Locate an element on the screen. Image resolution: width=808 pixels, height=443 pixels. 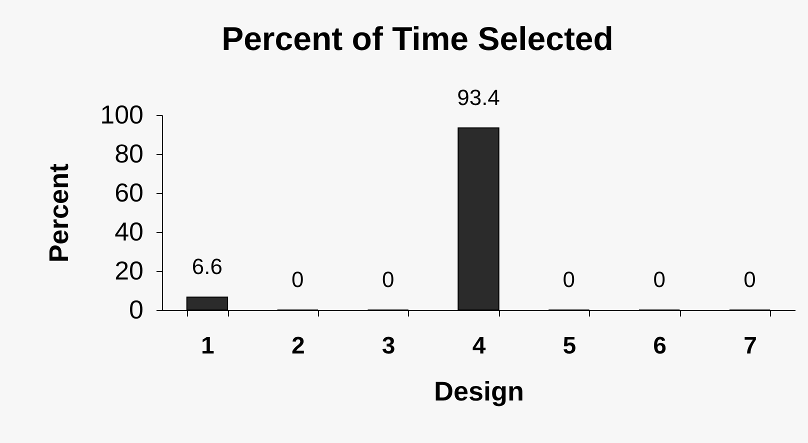
y-tick-label: 20 is located at coordinates (129, 271).